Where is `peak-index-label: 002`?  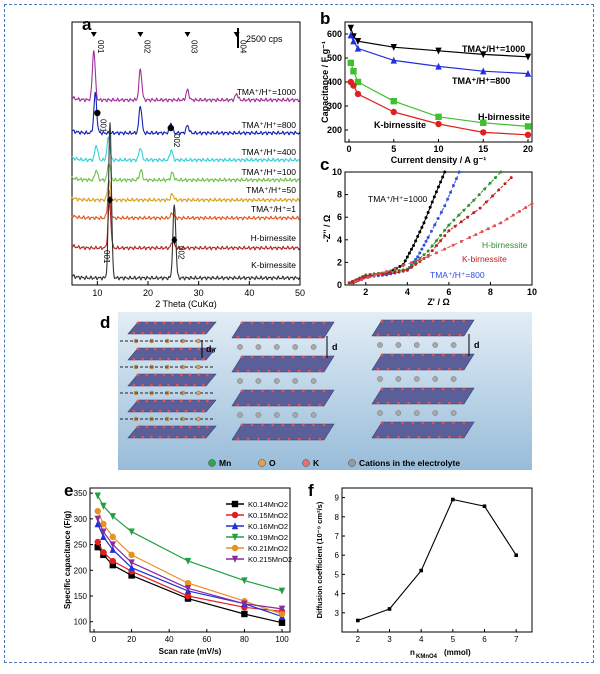
peak-index-label: 002 is located at coordinates (180, 253).